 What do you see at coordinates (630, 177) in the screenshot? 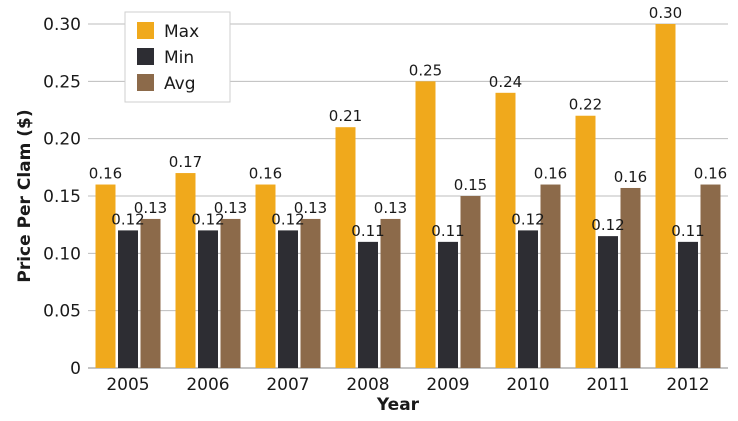
I see `data-label-avg-2011: 0.16` at bounding box center [630, 177].